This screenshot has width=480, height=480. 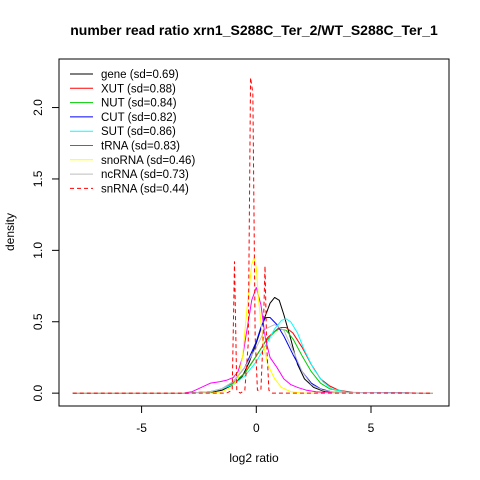 I want to click on legend-label-4: SUT (sd=0.86), so click(x=138, y=132).